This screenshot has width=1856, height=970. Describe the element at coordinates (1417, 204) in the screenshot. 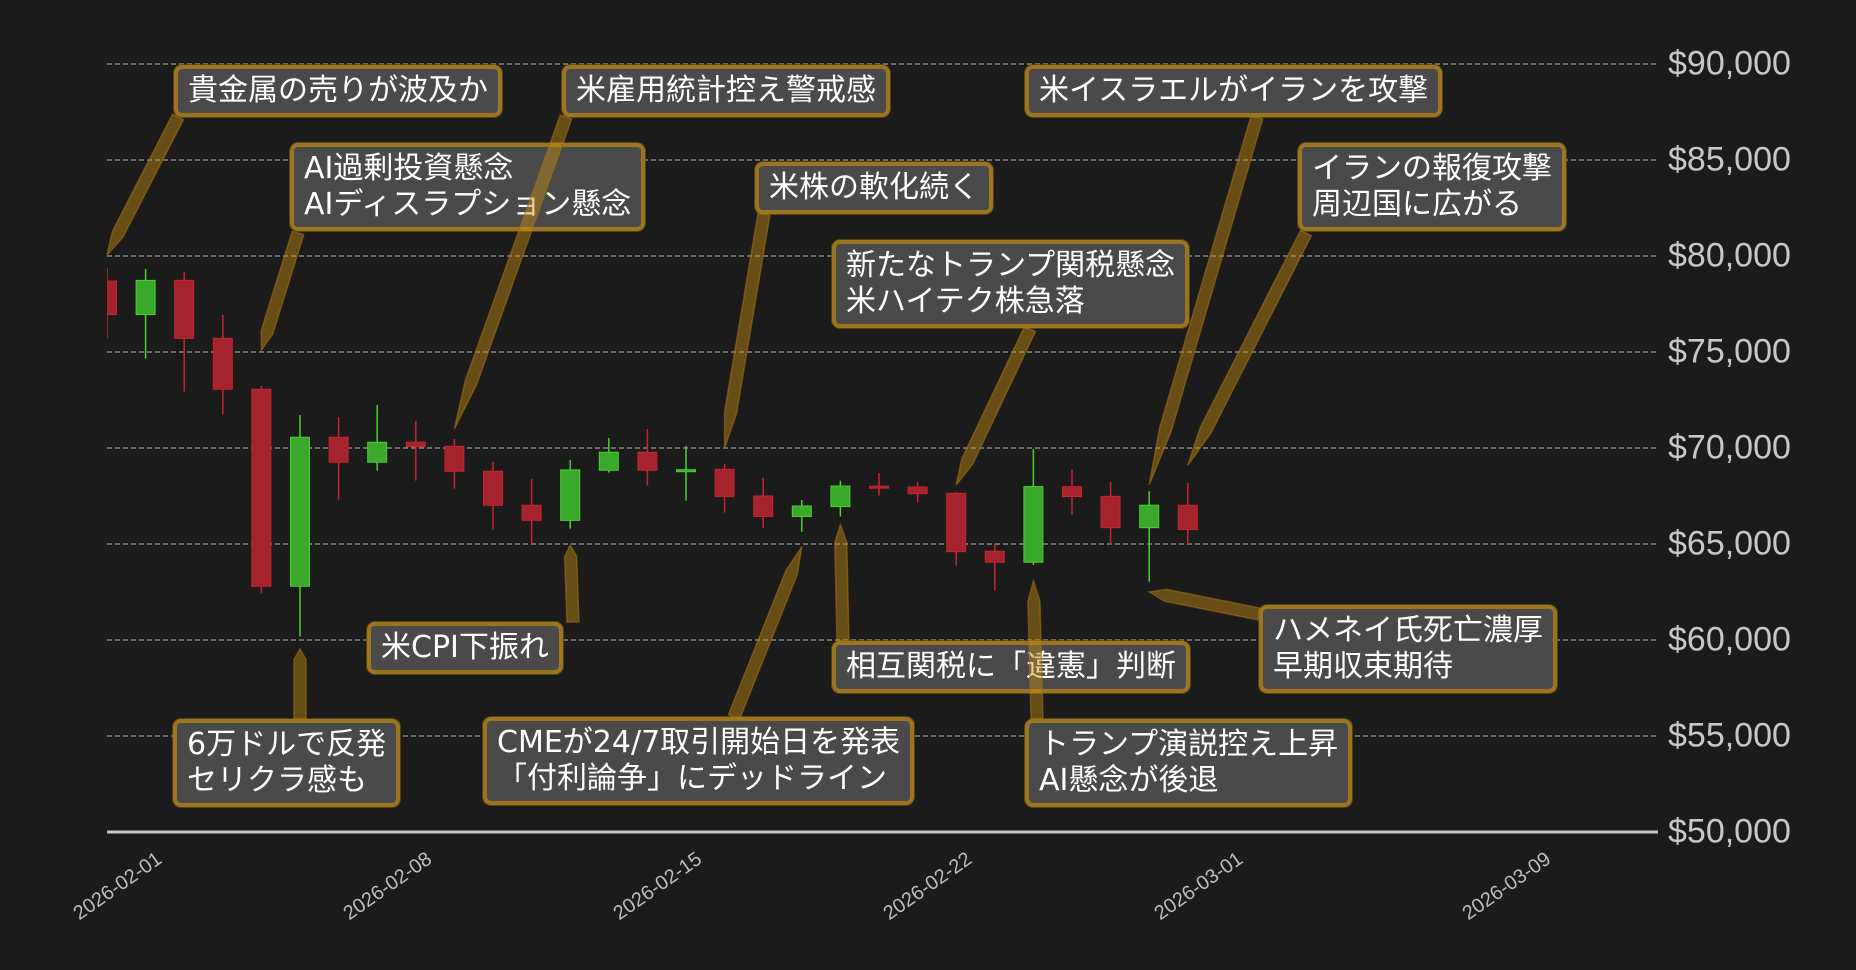

I see `annotation-text: 周辺国に広がる` at that location.